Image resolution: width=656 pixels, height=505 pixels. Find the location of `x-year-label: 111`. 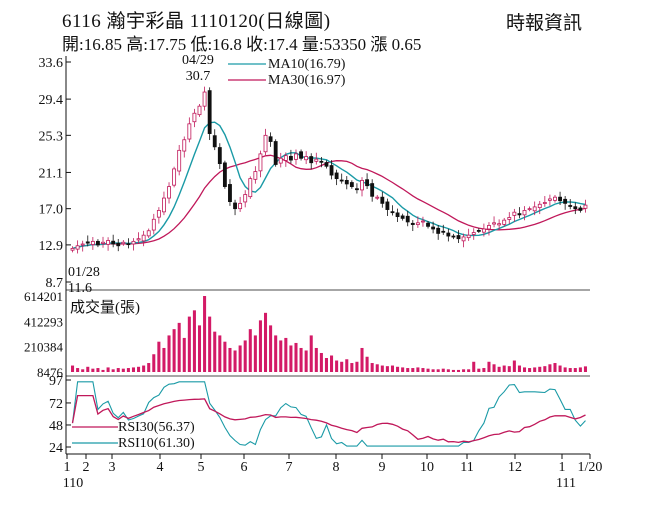

x-year-label: 111 is located at coordinates (566, 483).